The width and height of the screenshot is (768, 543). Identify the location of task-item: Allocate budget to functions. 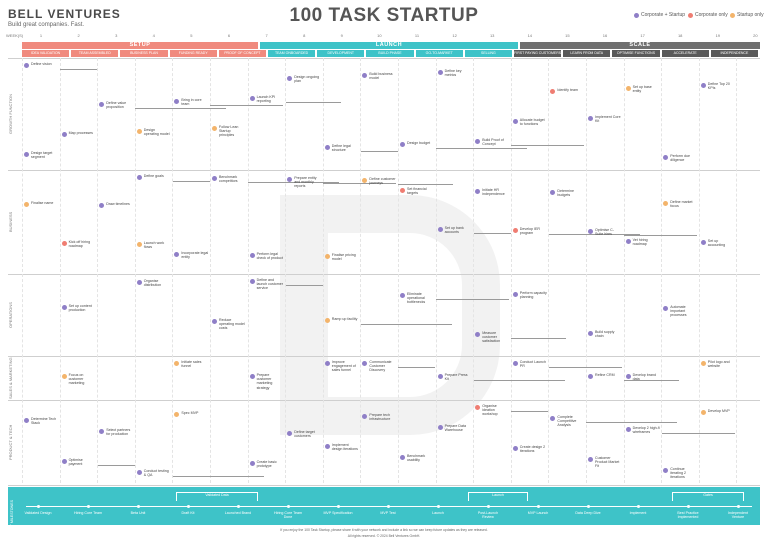
(529, 122).